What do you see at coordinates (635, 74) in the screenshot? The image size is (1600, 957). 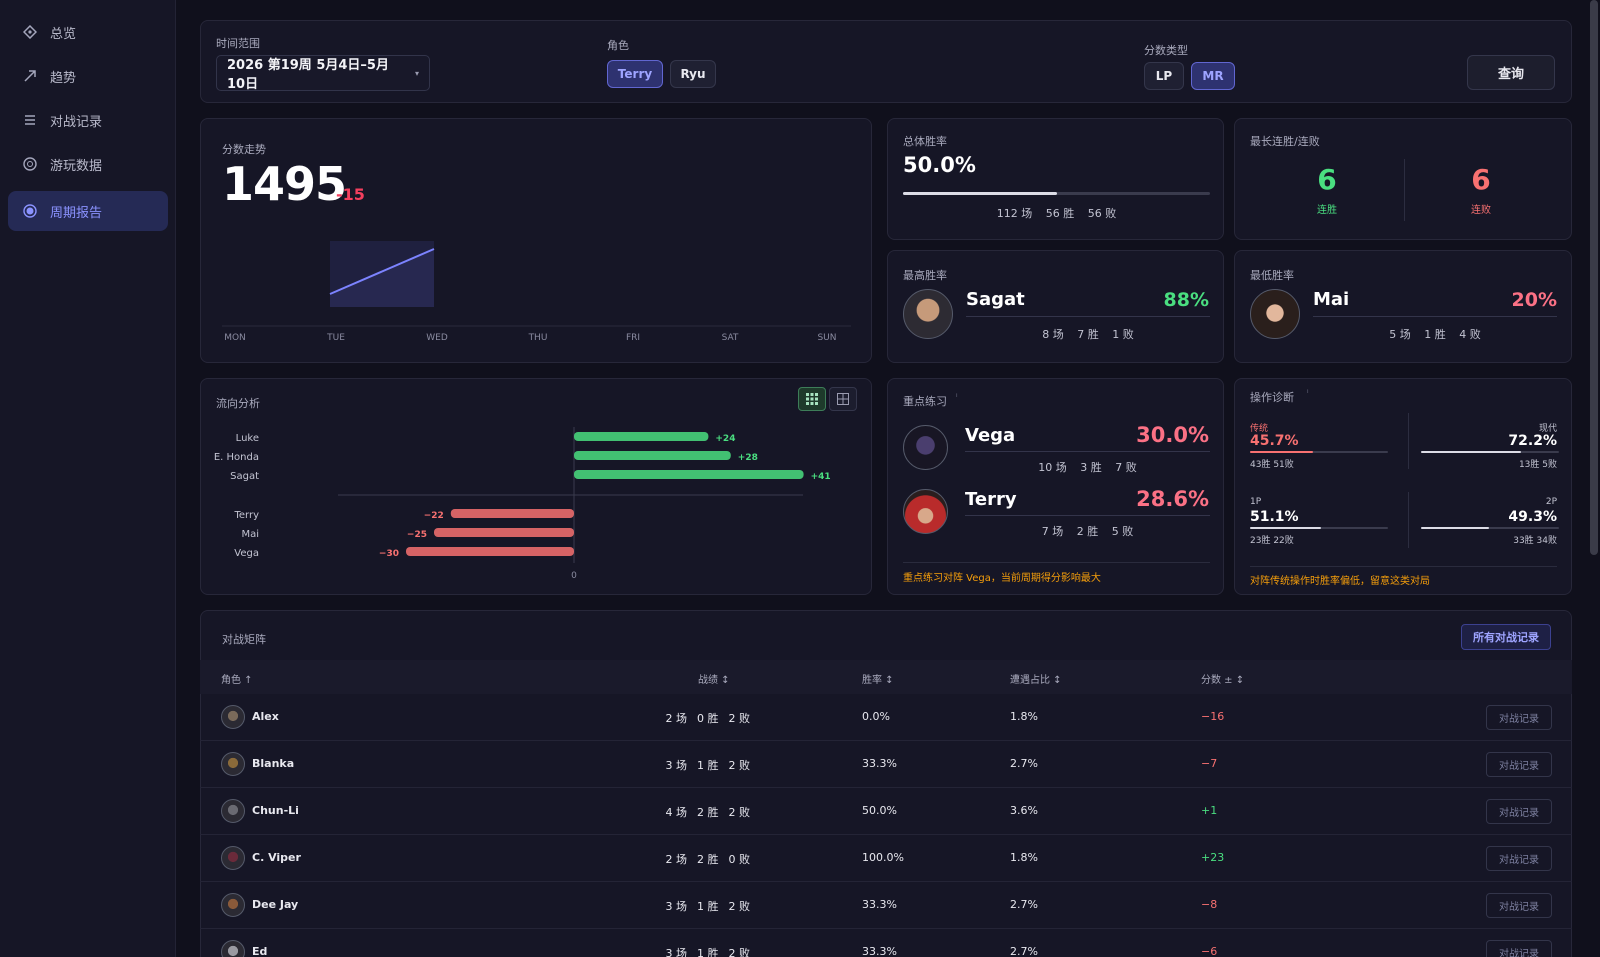 I see `role-button-terry: Terry` at bounding box center [635, 74].